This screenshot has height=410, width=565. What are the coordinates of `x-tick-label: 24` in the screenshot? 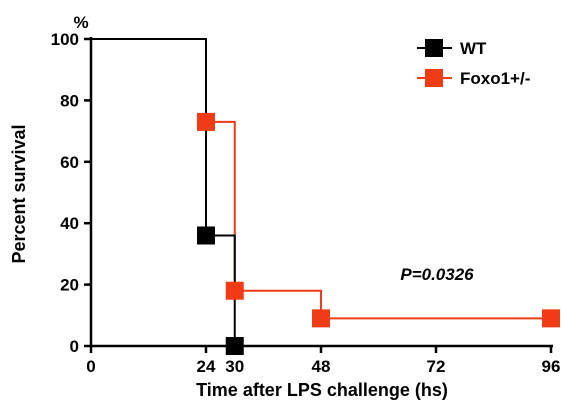 It's located at (206, 366).